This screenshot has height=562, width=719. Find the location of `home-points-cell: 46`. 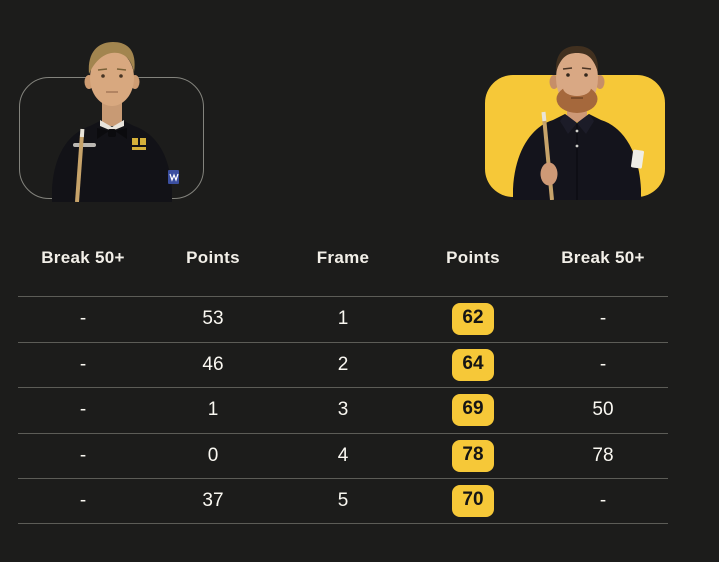

home-points-cell: 46 is located at coordinates (213, 364).